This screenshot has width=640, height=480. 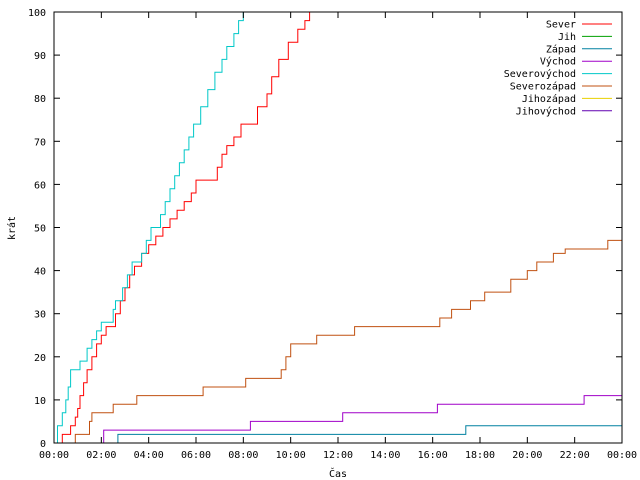 What do you see at coordinates (558, 62) in the screenshot?
I see `legend-label-vychod: Východ` at bounding box center [558, 62].